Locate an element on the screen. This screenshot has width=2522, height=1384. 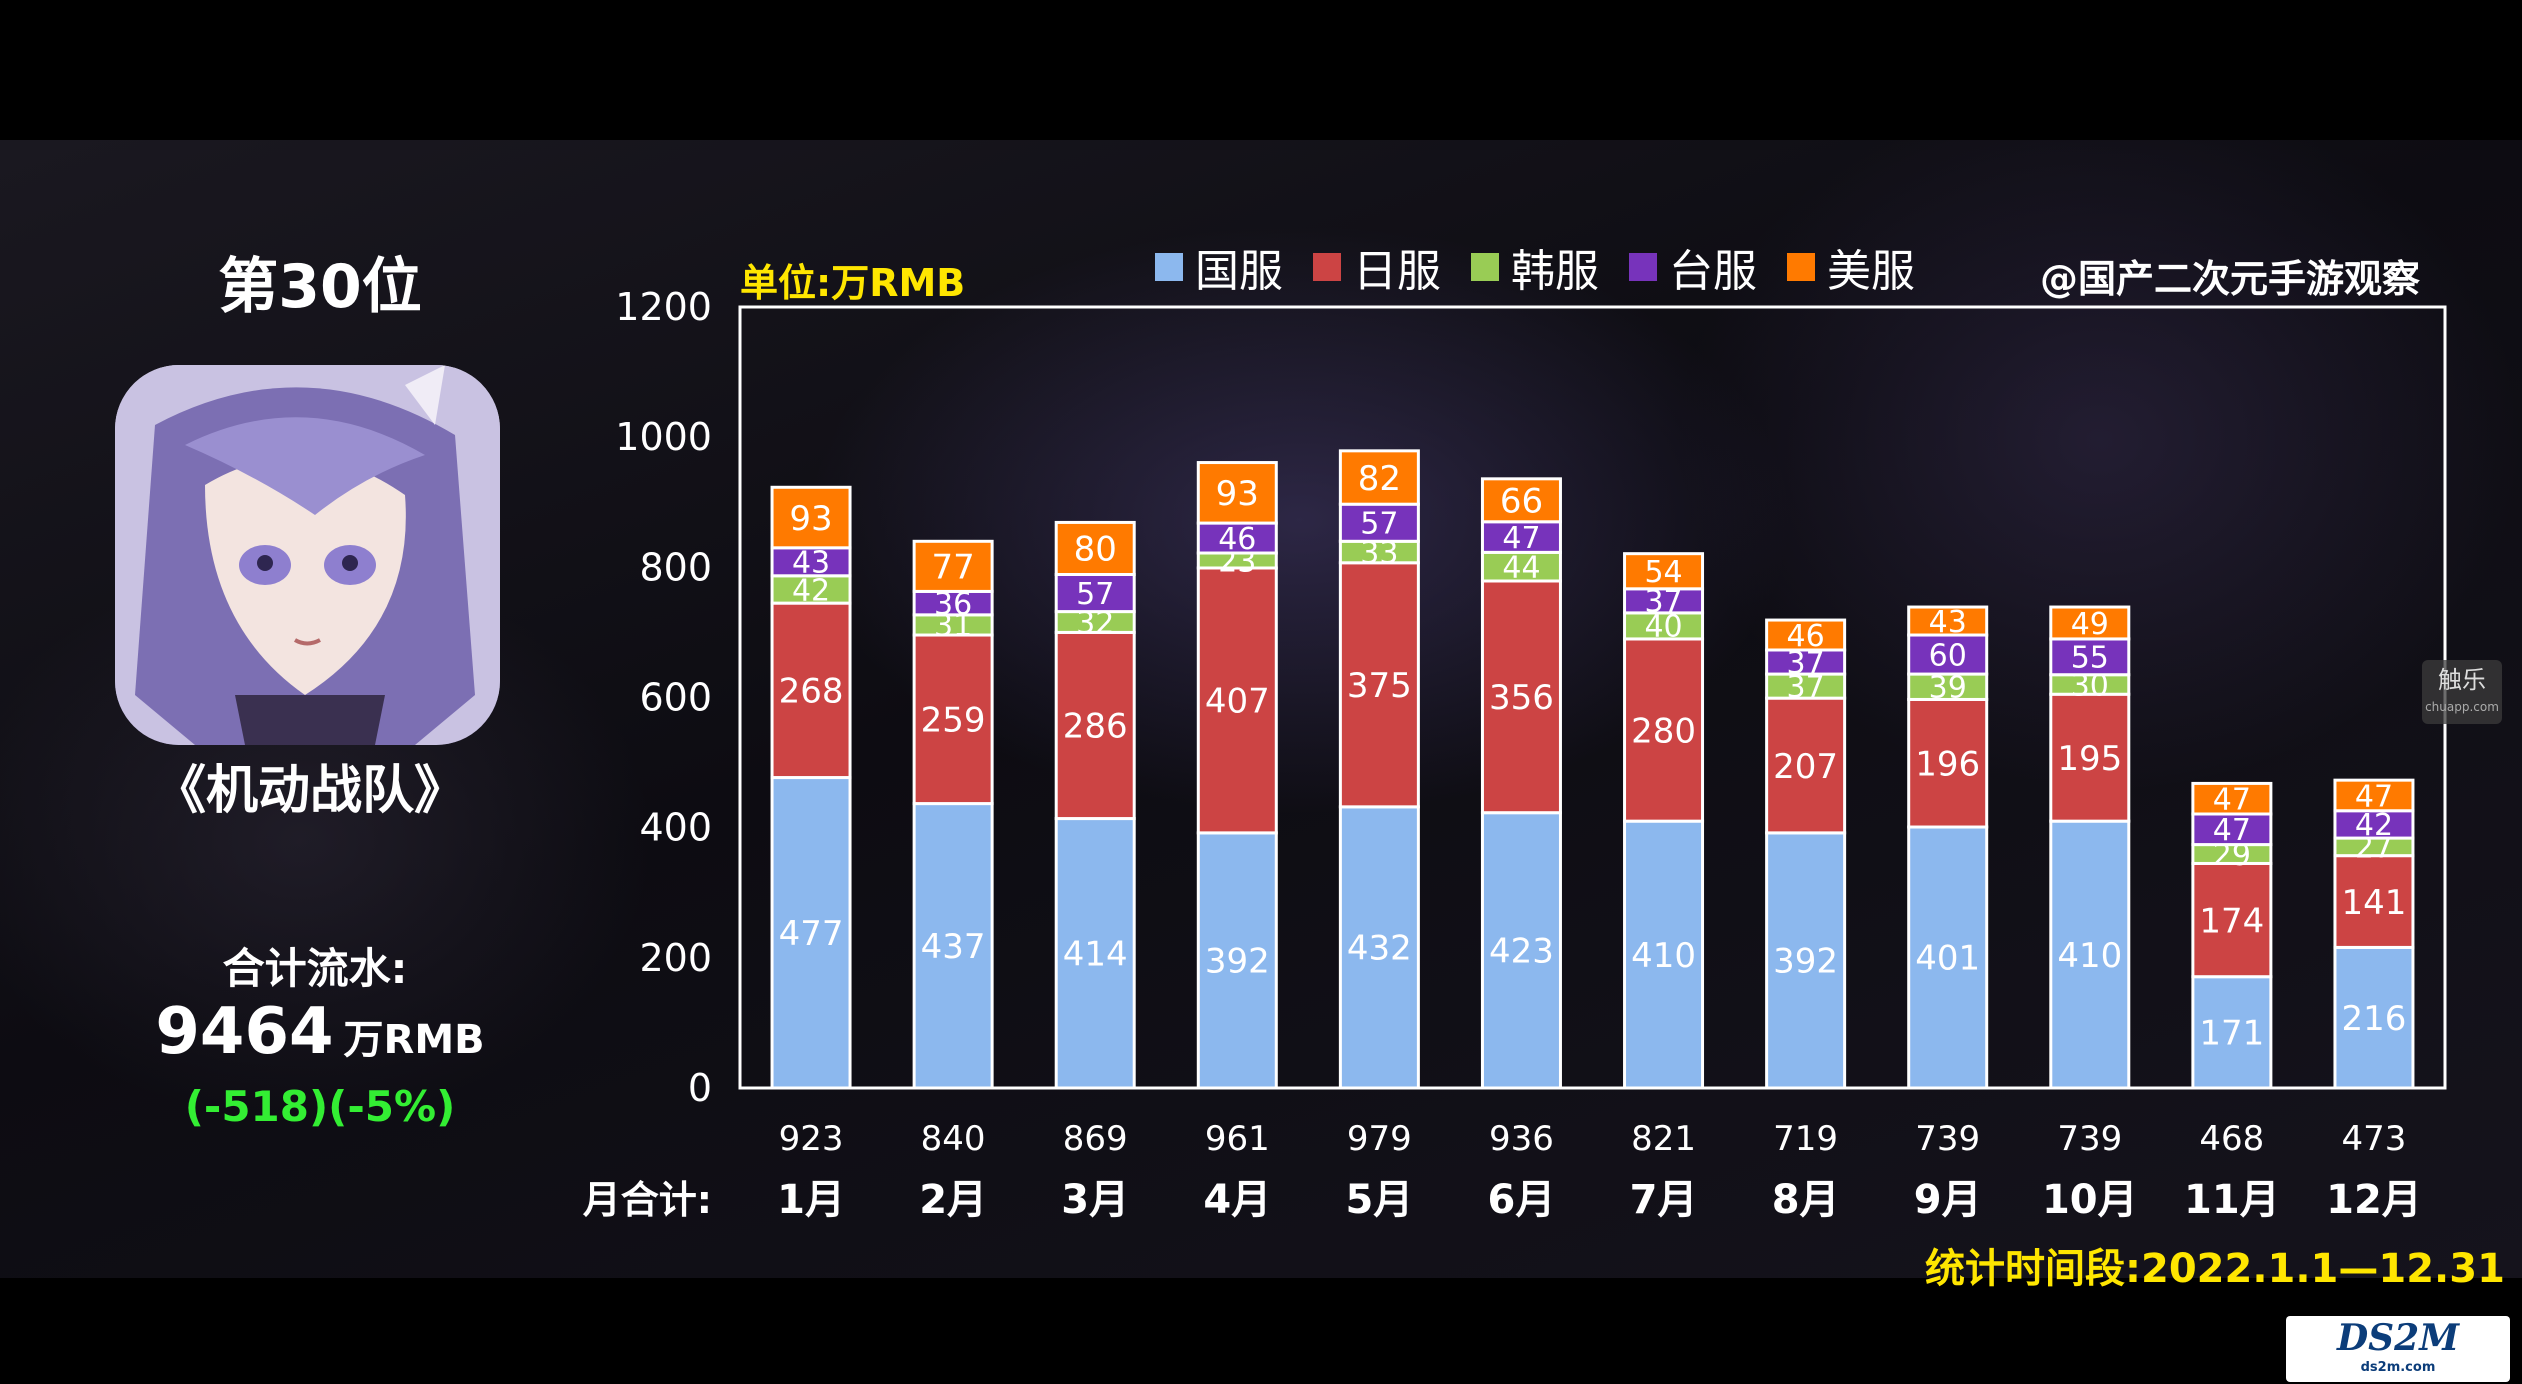
letterbox-bottom is located at coordinates (1261, 1331).